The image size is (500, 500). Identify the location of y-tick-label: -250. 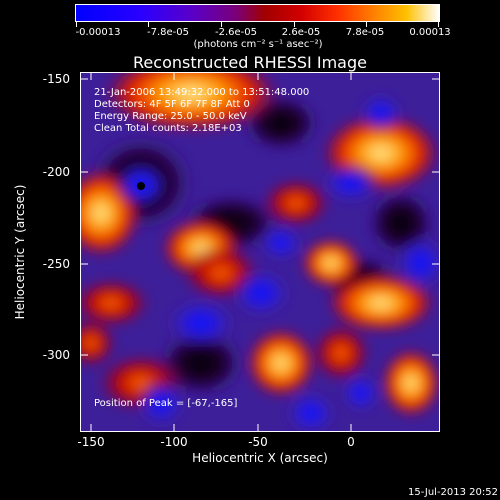
(56, 264).